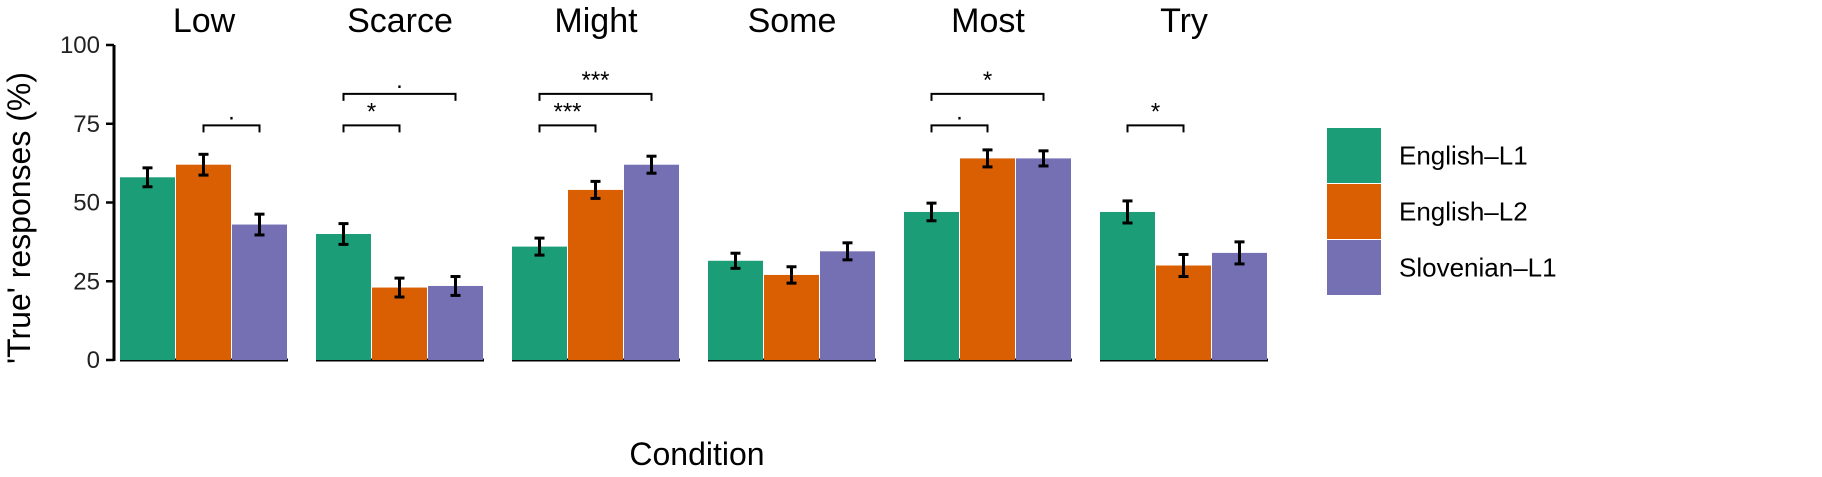 This screenshot has width=1822, height=477. What do you see at coordinates (596, 182) in the screenshot?
I see `facet-might: Might ******` at bounding box center [596, 182].